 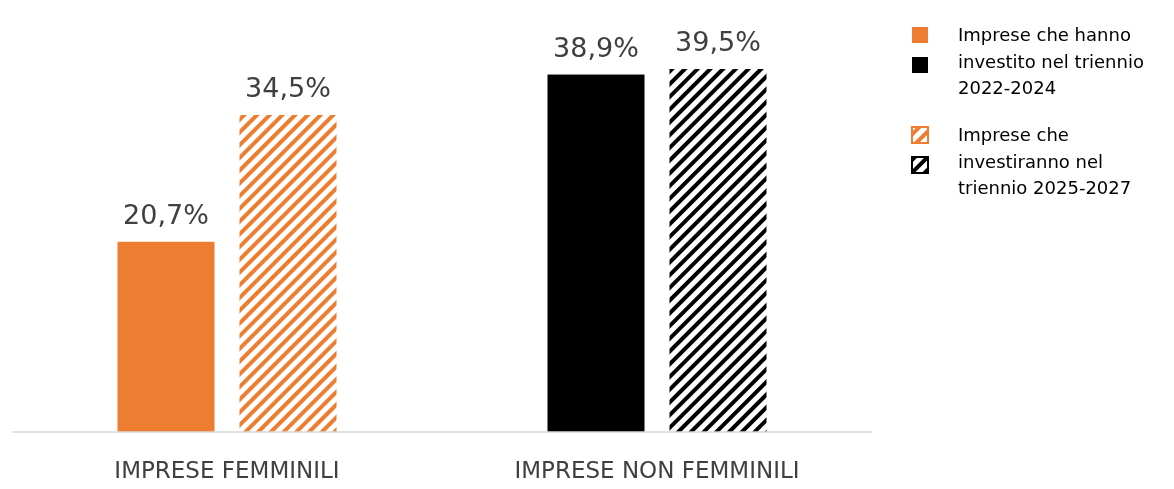 I want to click on legend-label: Imprese che hanno investito nel triennio 2022-2024, so click(x=1051, y=61).